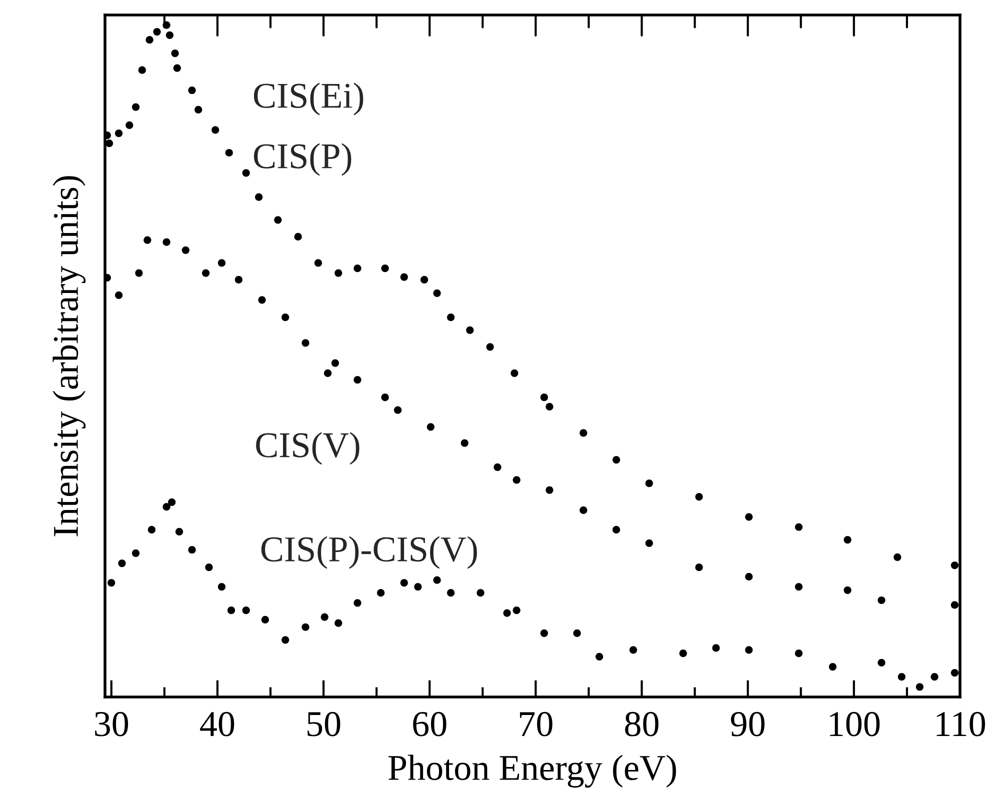  I want to click on annotation: CIS(Ei), so click(309, 99).